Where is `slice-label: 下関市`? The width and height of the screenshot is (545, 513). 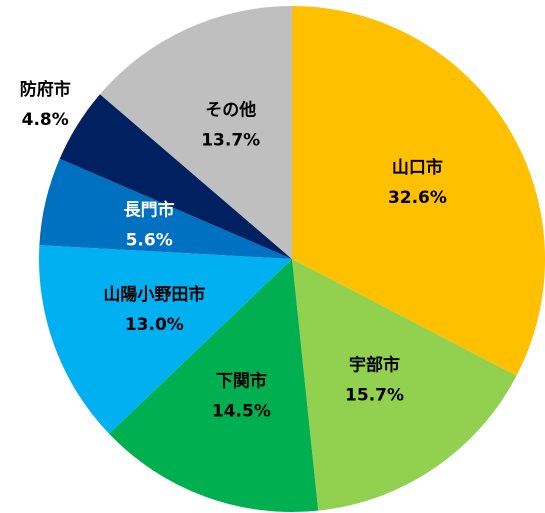 slice-label: 下関市 is located at coordinates (241, 381).